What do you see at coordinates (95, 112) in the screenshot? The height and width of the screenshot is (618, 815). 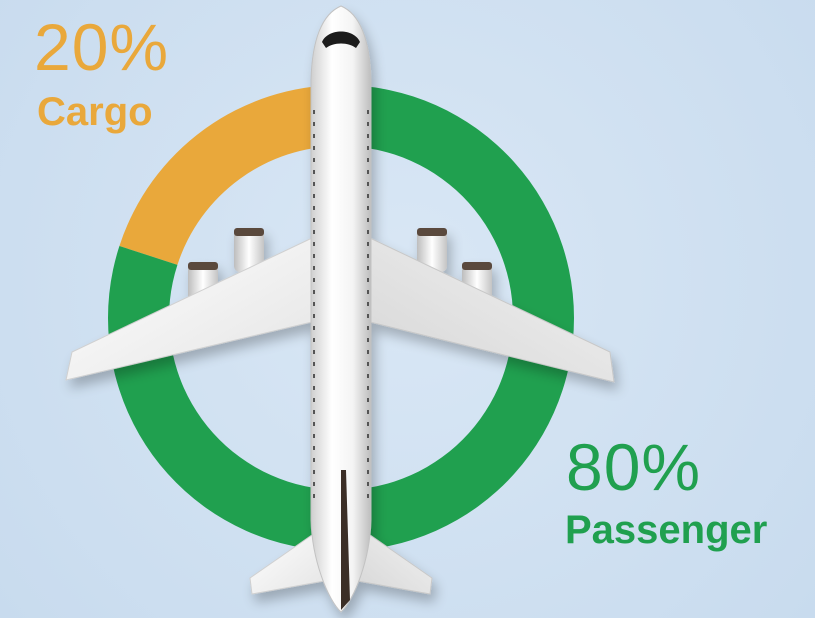 I see `cargo-category-label: Cargo` at bounding box center [95, 112].